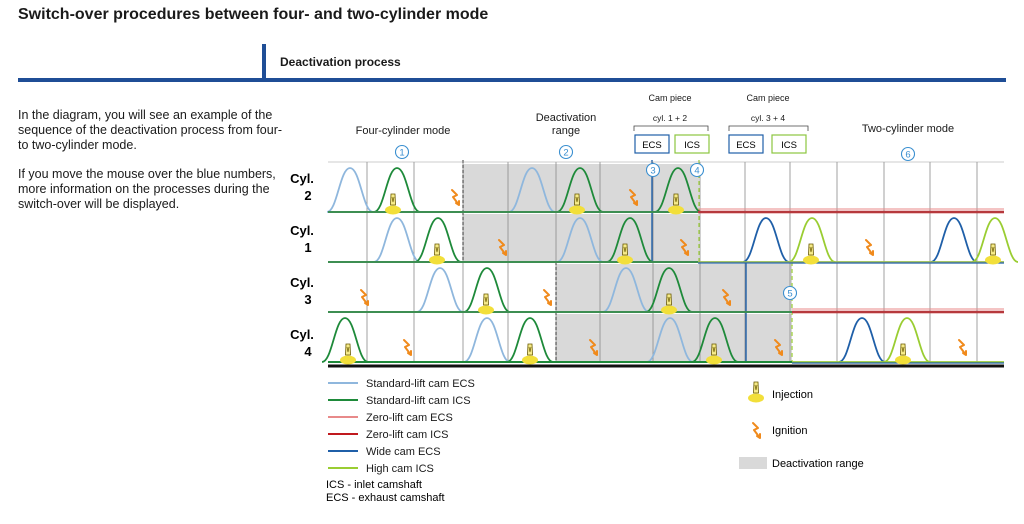 The width and height of the screenshot is (1024, 524). I want to click on step-marker-4: 4, so click(697, 170).